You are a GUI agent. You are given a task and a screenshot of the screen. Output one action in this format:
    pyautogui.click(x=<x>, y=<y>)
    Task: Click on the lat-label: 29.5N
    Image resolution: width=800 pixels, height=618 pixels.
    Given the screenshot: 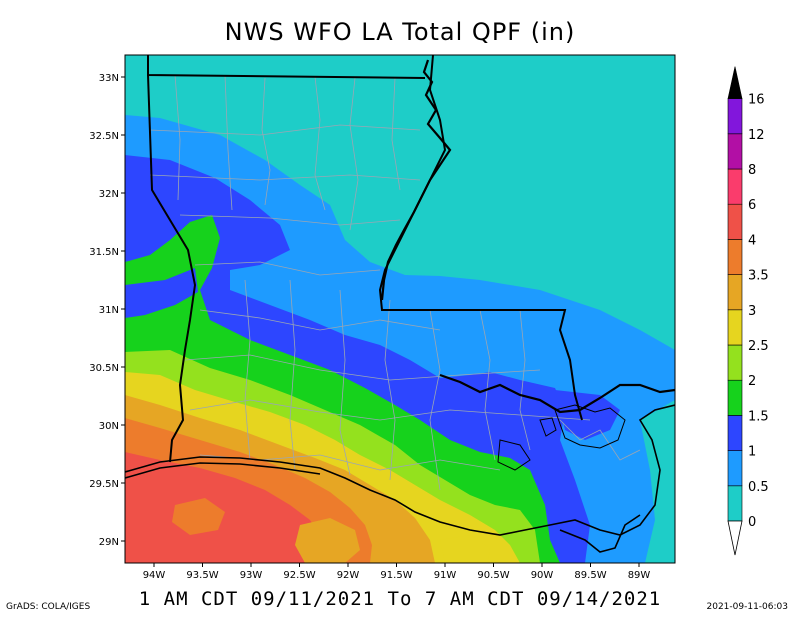 What is the action you would take?
    pyautogui.click(x=104, y=484)
    